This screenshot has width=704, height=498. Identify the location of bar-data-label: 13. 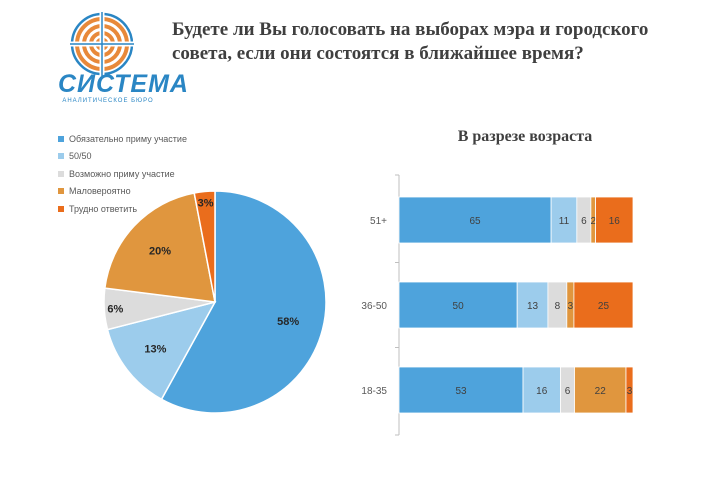
(533, 306).